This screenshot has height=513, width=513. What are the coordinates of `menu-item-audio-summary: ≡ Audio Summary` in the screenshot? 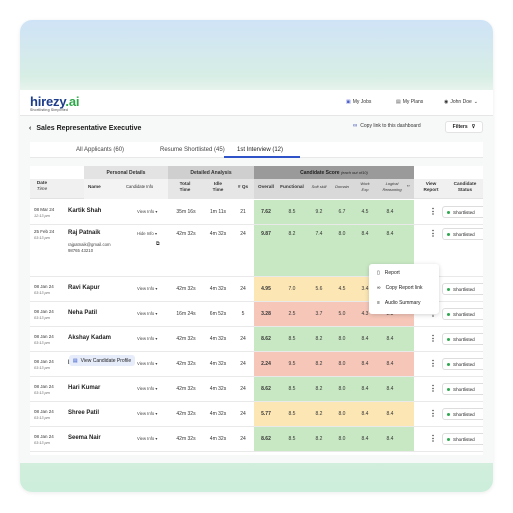 It's located at (399, 303).